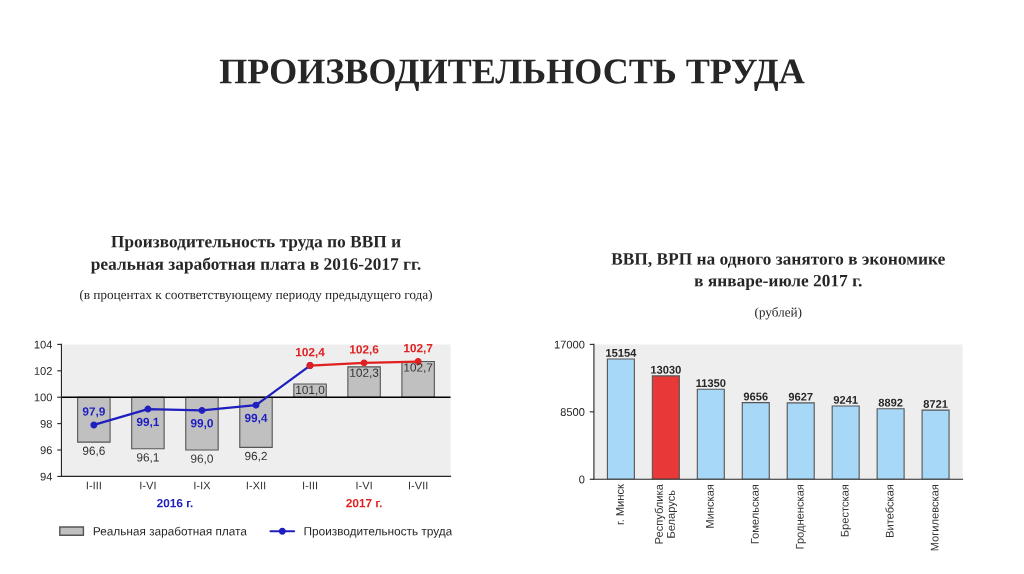 Image resolution: width=1024 pixels, height=574 pixels. Describe the element at coordinates (256, 418) in the screenshot. I see `data-label: 99,4` at that location.